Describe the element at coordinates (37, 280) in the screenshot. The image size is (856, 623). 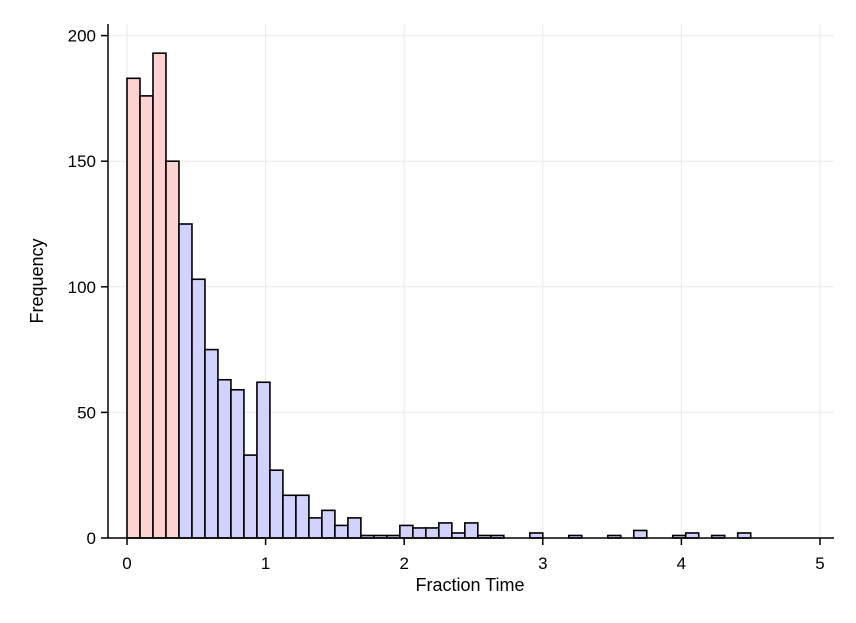
I see `y-axis-title: Frequency` at that location.